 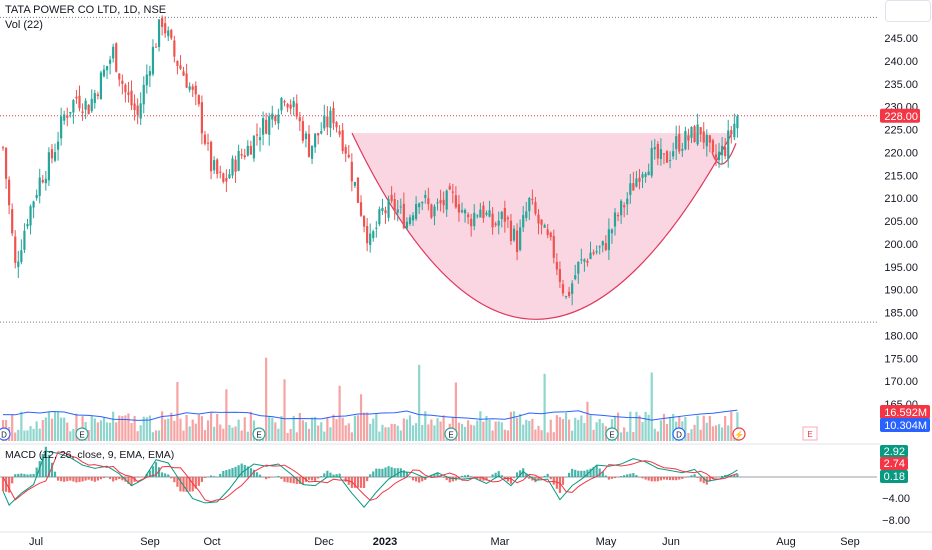 I want to click on price-badge-label: 228.00, so click(x=901, y=117).